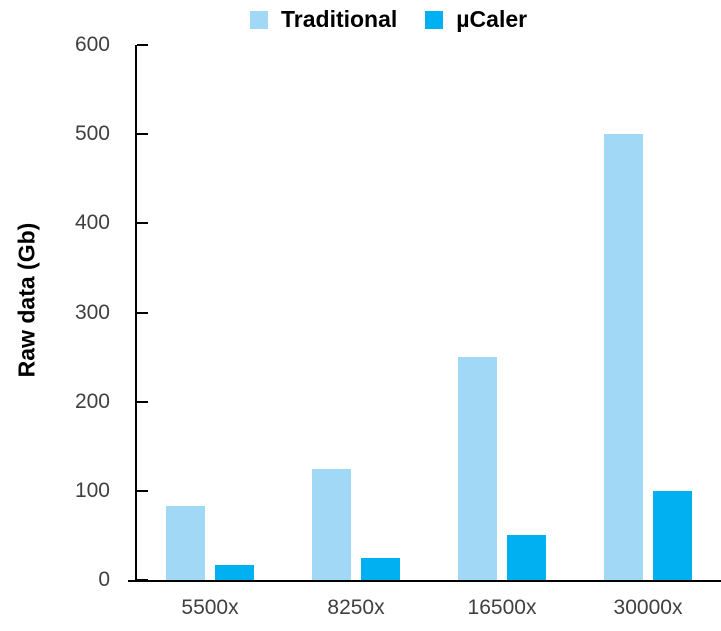 The height and width of the screenshot is (631, 721). I want to click on bar-traditional-30000x, so click(623, 357).